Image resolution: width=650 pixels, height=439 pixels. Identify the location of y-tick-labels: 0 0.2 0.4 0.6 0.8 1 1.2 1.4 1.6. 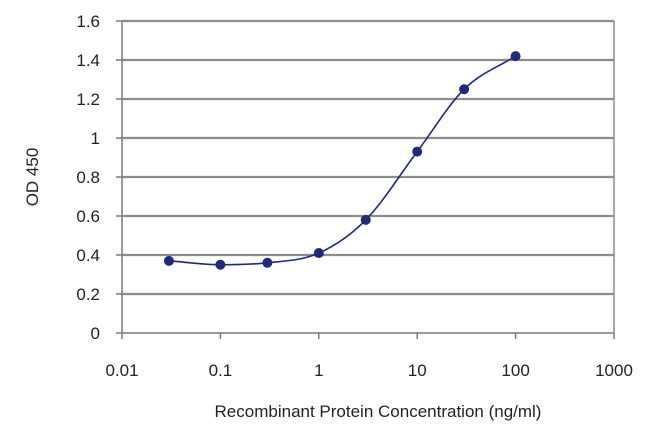
(88, 177).